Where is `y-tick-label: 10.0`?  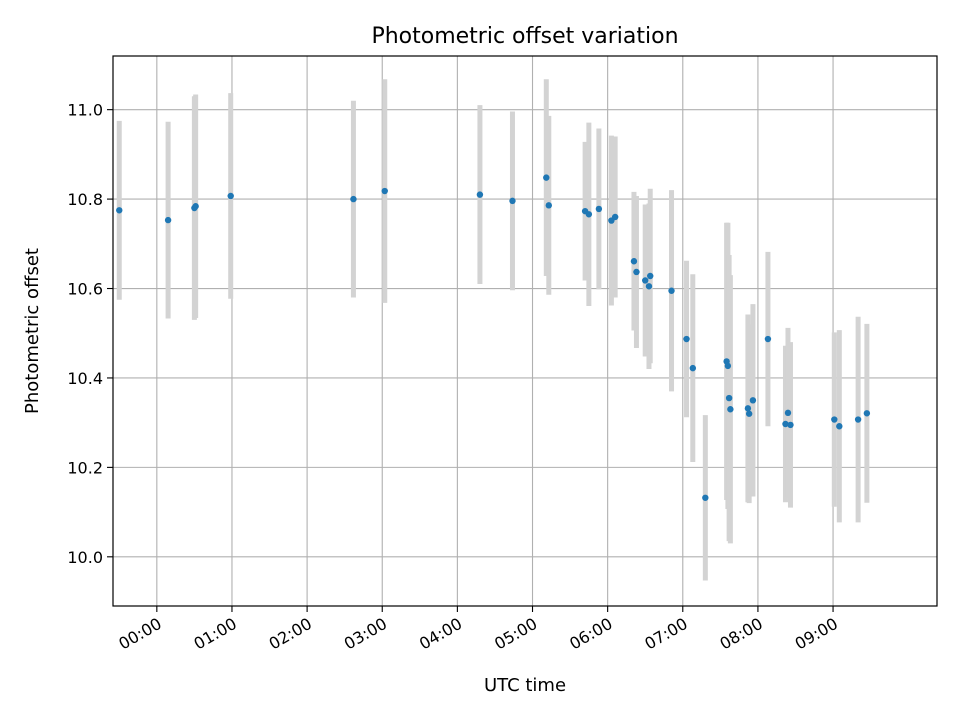
y-tick-label: 10.0 is located at coordinates (85, 557).